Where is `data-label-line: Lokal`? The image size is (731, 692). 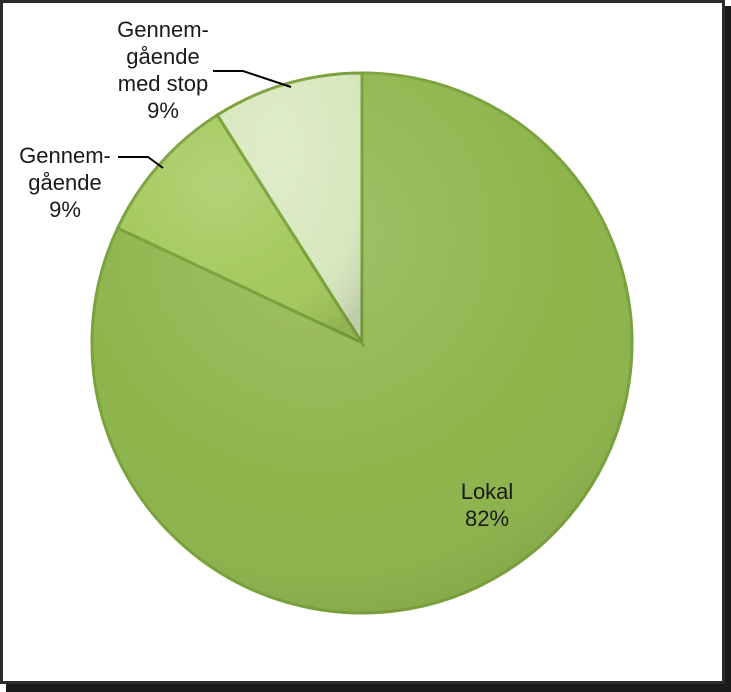
data-label-line: Lokal is located at coordinates (487, 491).